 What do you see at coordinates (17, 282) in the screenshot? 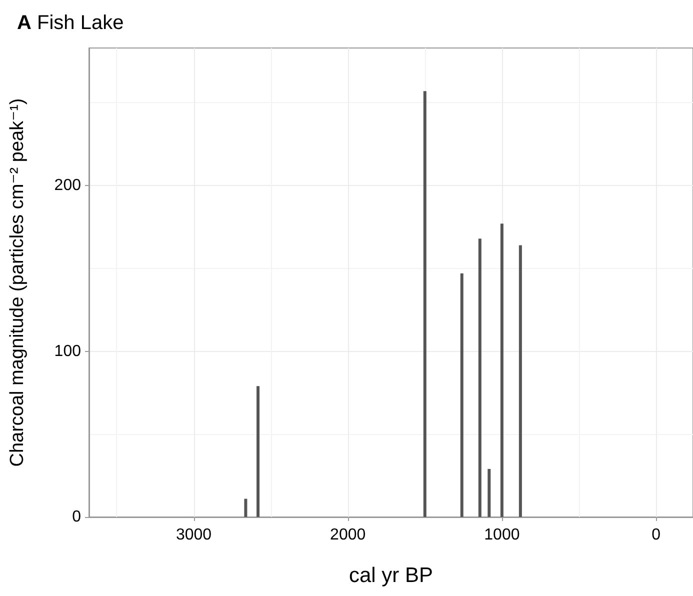
I see `y-axis-title: Charcoal magnitude (particles cm⁻² peak⁻¹)` at bounding box center [17, 282].